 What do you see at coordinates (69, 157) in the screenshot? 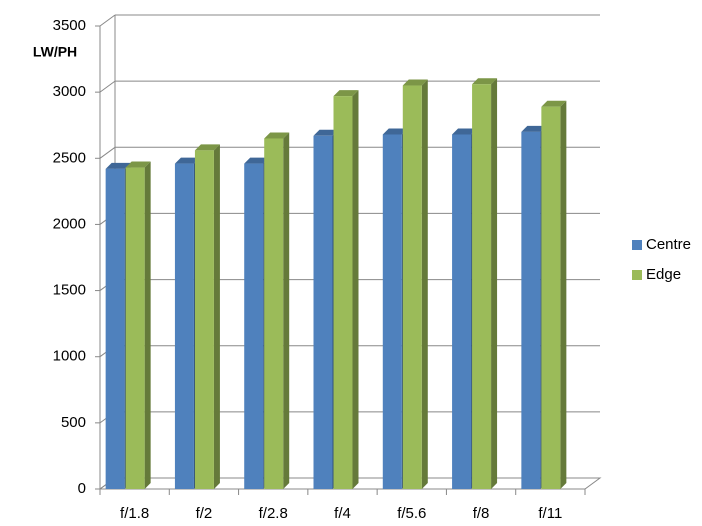
I see `y-tick-label: 2500` at bounding box center [69, 157].